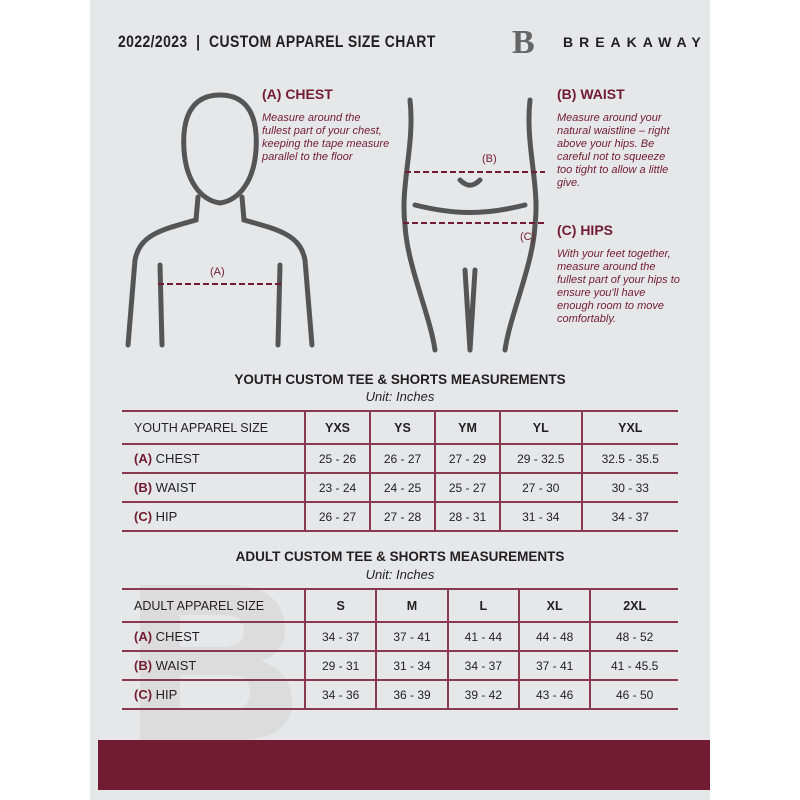 The width and height of the screenshot is (800, 800). I want to click on table-header-row: YOUTH APPAREL SIZE YXS YS YM YL YXL, so click(400, 427).